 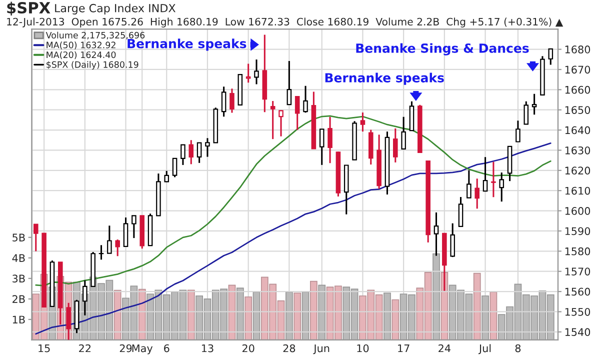 What do you see at coordinates (577, 50) in the screenshot?
I see `y-tick-label: 1680` at bounding box center [577, 50].